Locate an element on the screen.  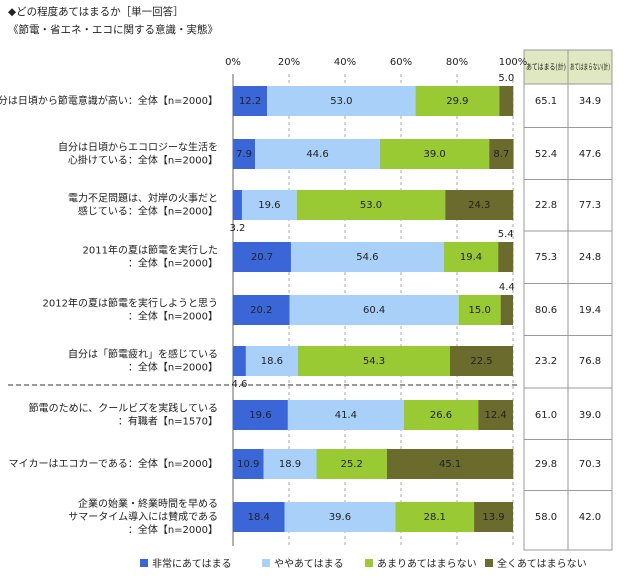
row-label: 2012年の夏は節電を実行しようと思う is located at coordinates (130, 303).